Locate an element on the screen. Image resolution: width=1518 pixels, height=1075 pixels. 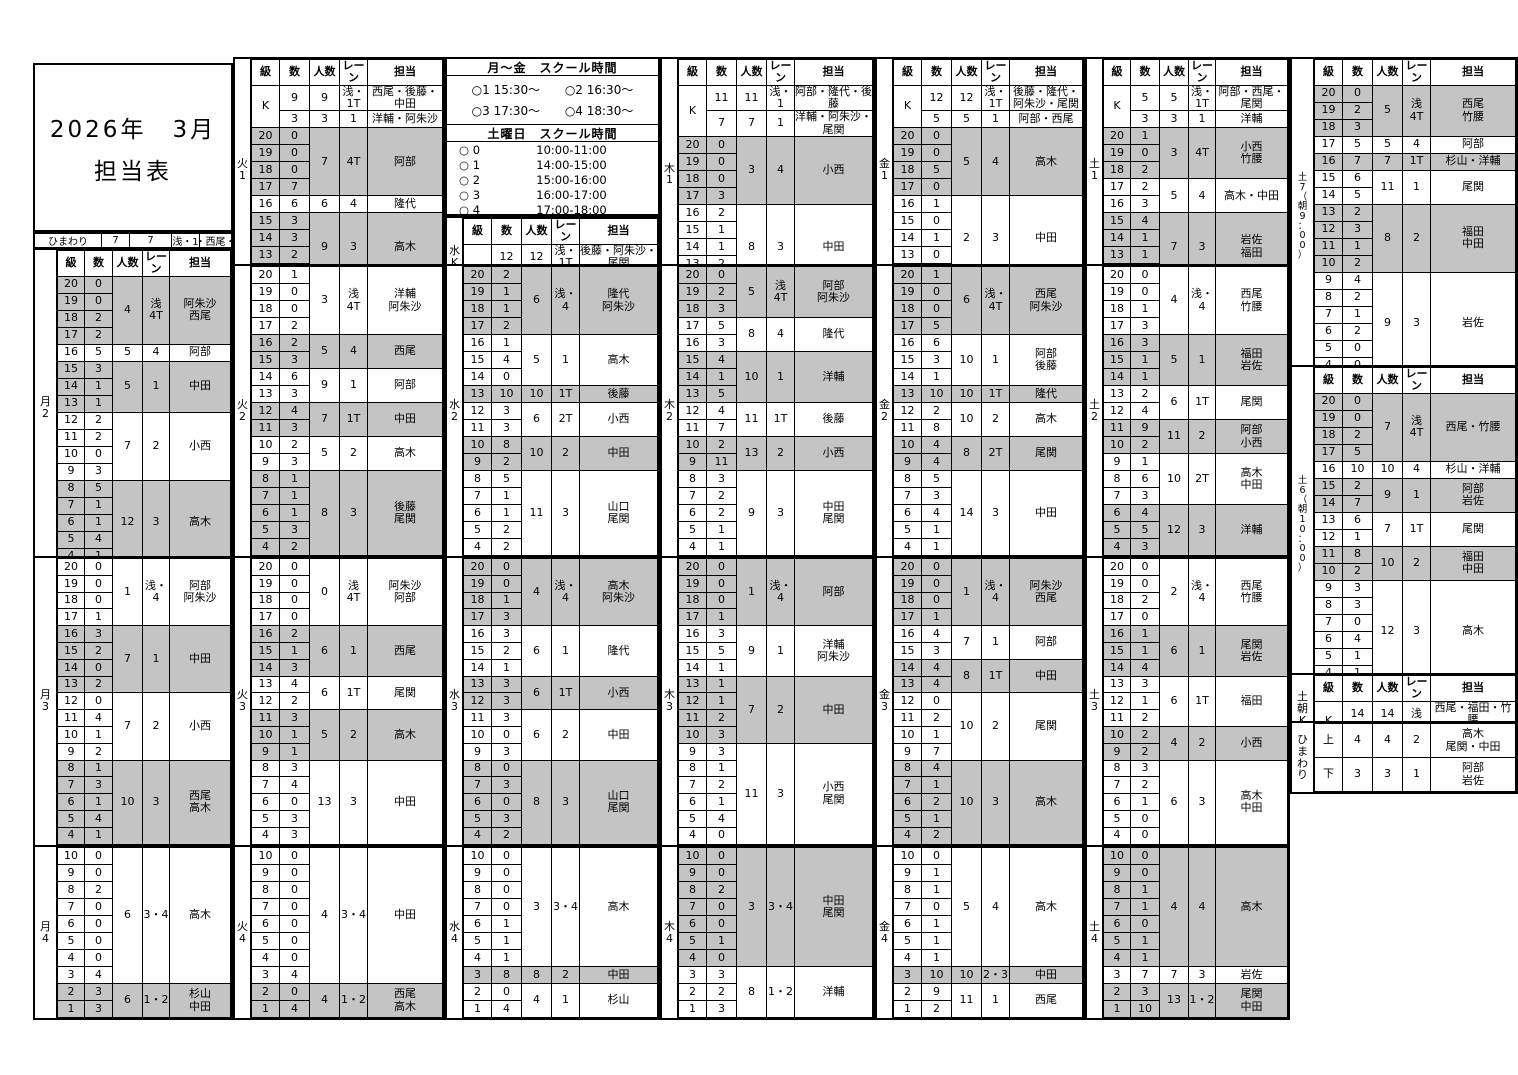
instructor-cell: 高木 is located at coordinates (1046, 802).